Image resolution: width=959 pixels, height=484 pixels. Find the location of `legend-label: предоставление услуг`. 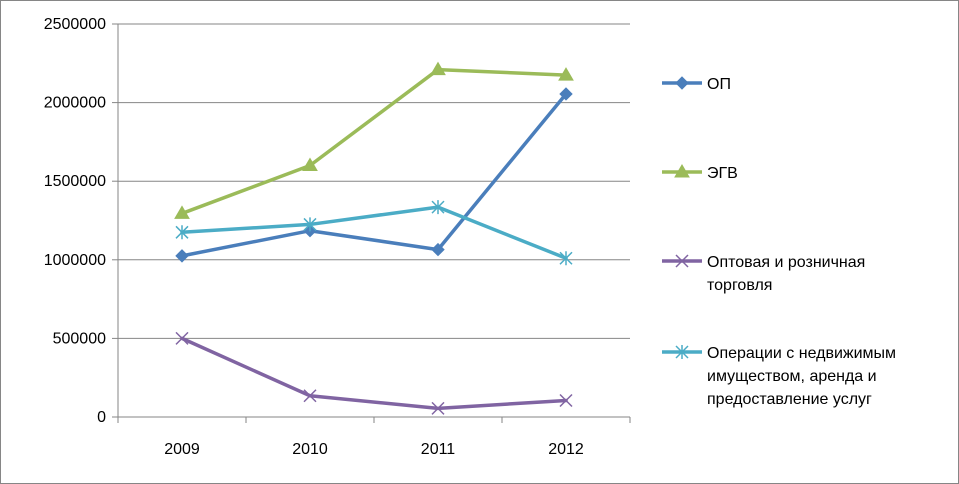

legend-label: предоставление услуг is located at coordinates (789, 399).